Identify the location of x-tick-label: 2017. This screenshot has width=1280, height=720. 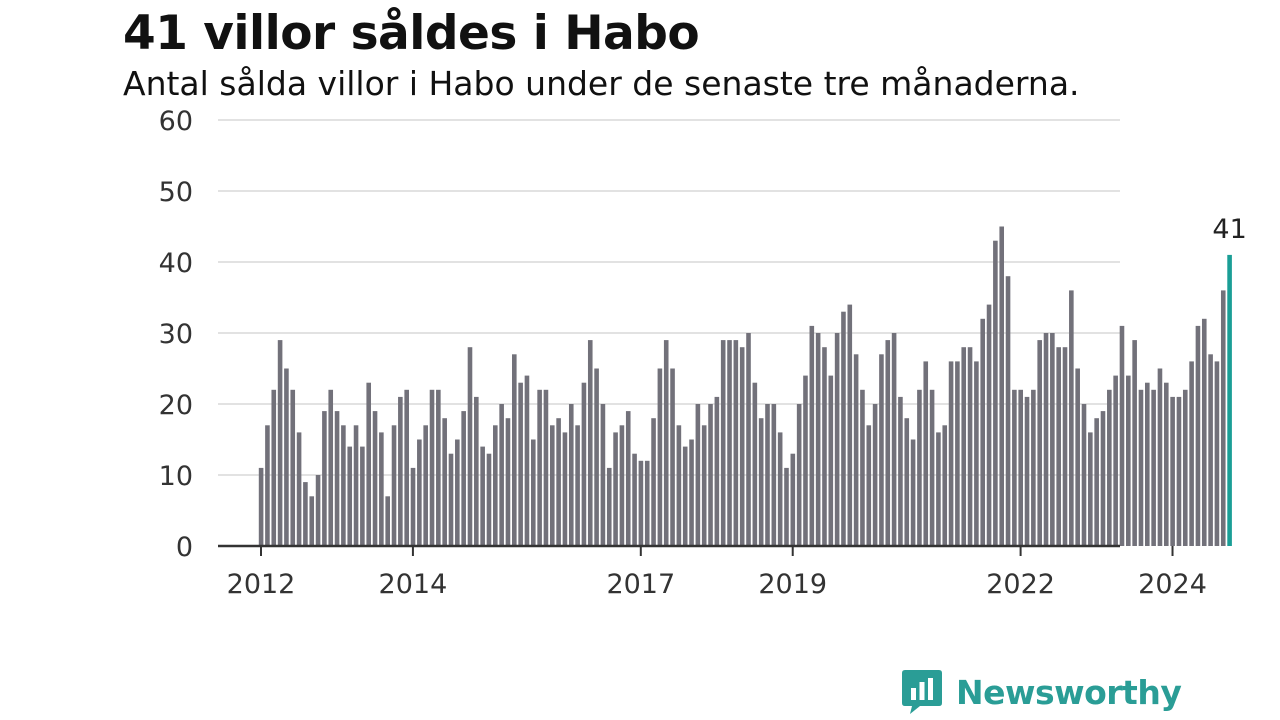
(640, 584).